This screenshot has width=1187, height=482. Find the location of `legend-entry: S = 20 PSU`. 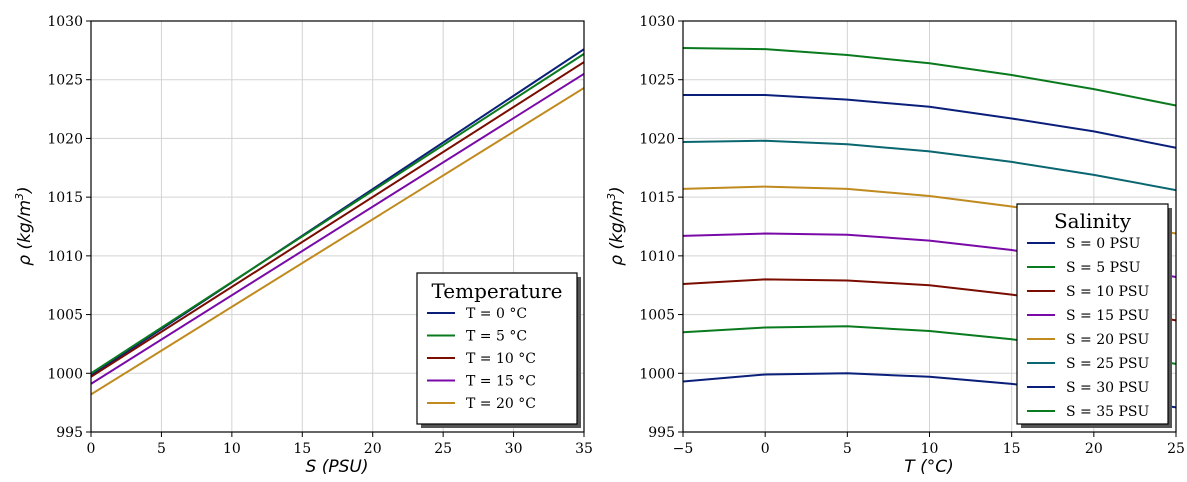

legend-entry: S = 20 PSU is located at coordinates (1107, 340).